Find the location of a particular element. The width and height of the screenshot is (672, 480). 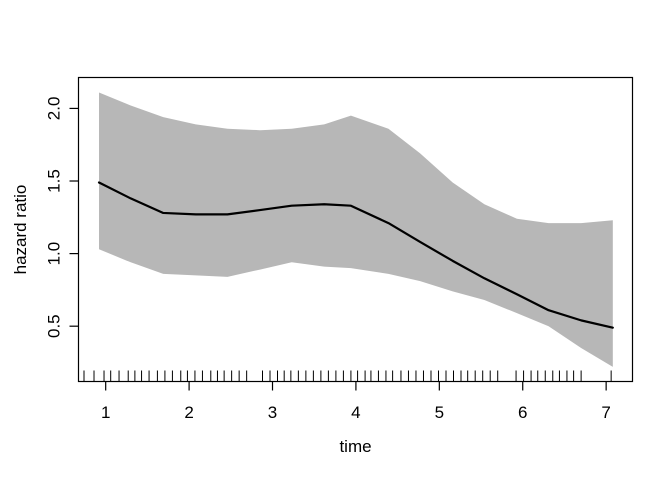

y-tick-label: 1.0 is located at coordinates (54, 254).